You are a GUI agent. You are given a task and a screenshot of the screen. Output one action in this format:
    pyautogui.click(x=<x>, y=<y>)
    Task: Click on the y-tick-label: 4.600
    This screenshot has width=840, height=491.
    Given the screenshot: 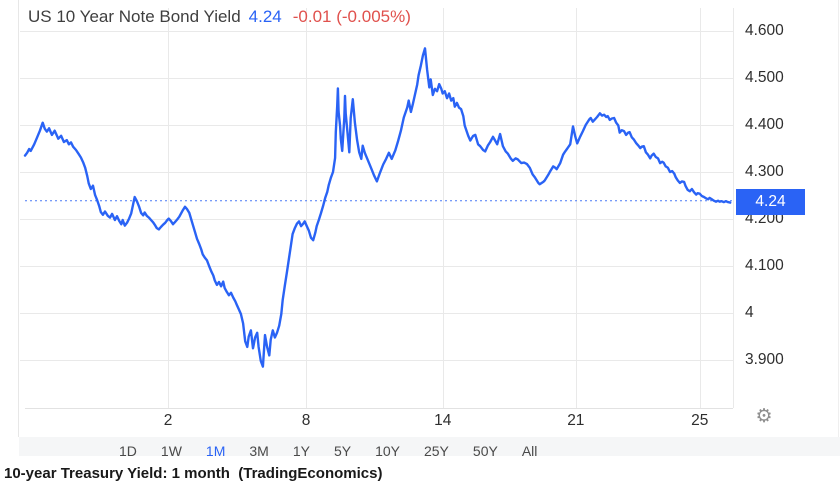 What is the action you would take?
    pyautogui.click(x=764, y=31)
    